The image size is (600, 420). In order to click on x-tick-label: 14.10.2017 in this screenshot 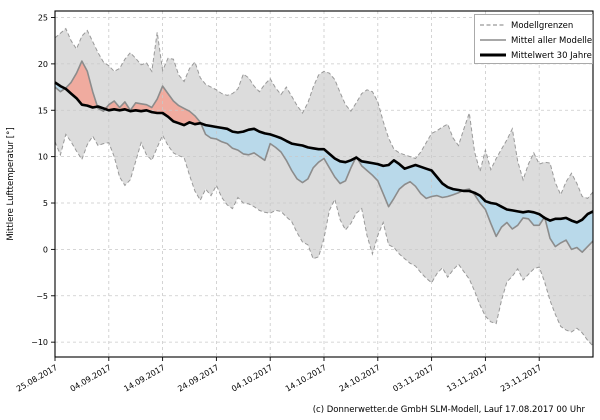, I will do `click(306, 378)`.